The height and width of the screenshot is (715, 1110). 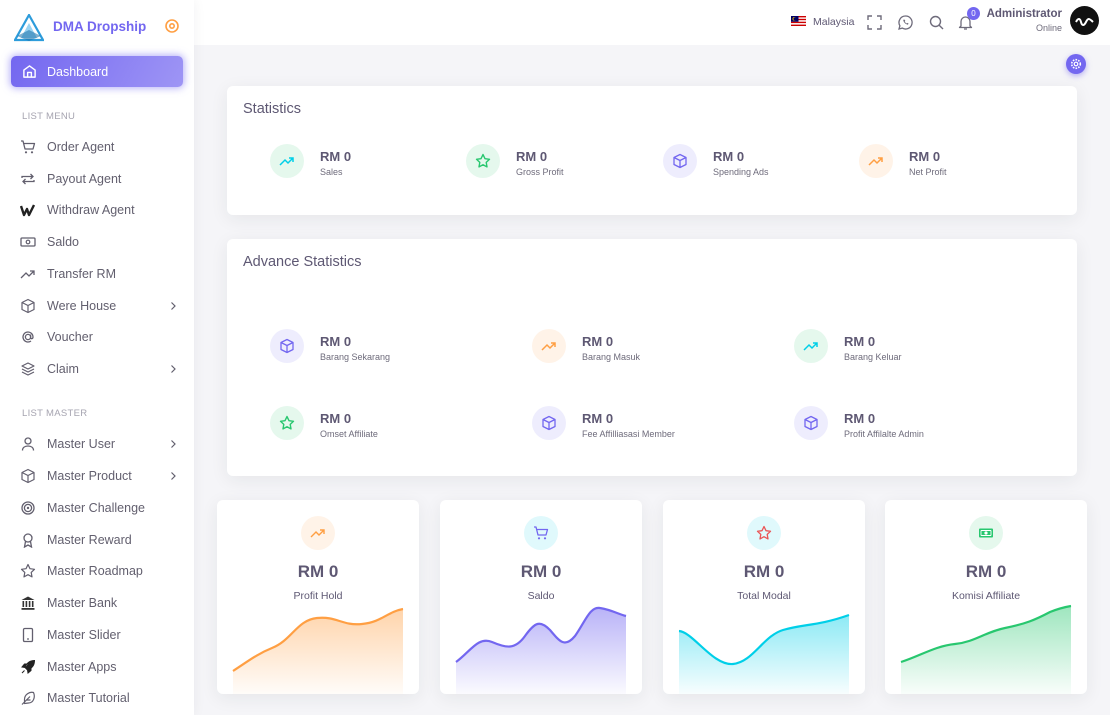 What do you see at coordinates (100, 242) in the screenshot?
I see `nav-saldo: Saldo` at bounding box center [100, 242].